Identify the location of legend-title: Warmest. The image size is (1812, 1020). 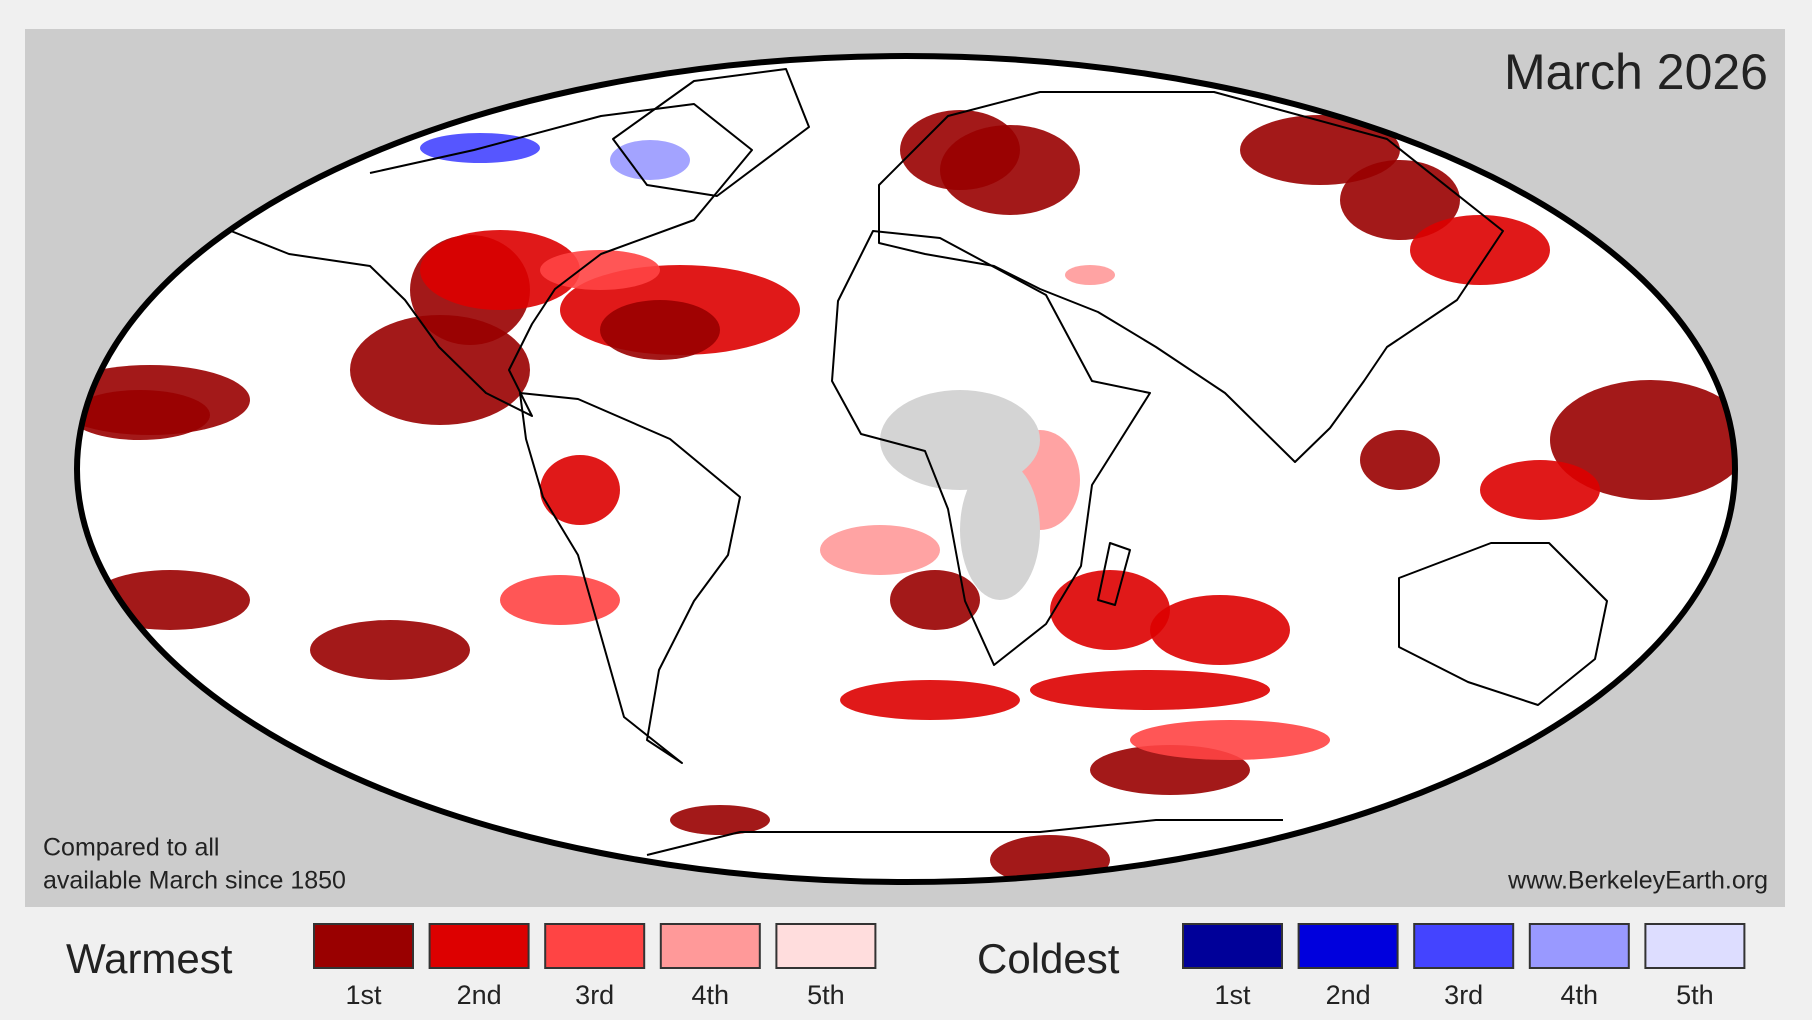
(149, 958).